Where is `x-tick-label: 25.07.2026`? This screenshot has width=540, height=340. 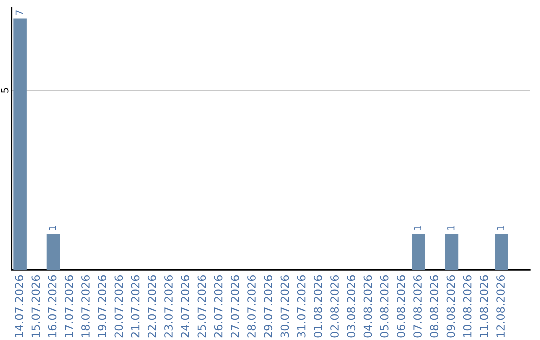 x-tick-label: 25.07.2026 is located at coordinates (202, 307).